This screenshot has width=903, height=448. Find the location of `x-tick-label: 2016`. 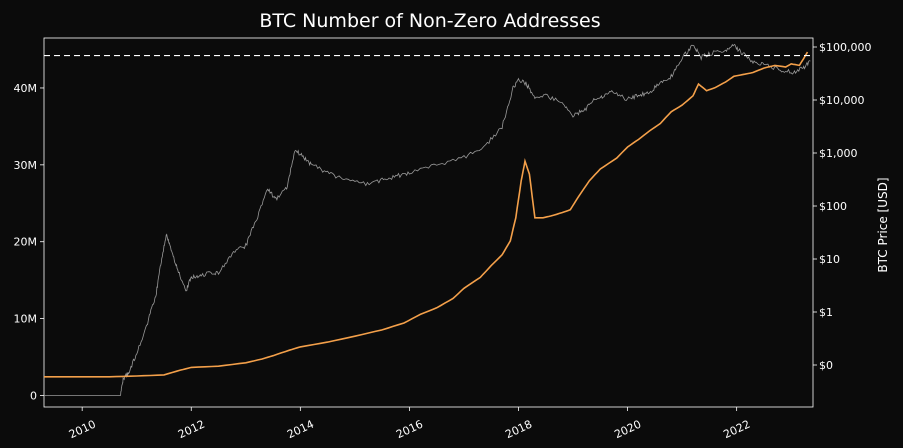

x-tick-label: 2016 is located at coordinates (409, 430).